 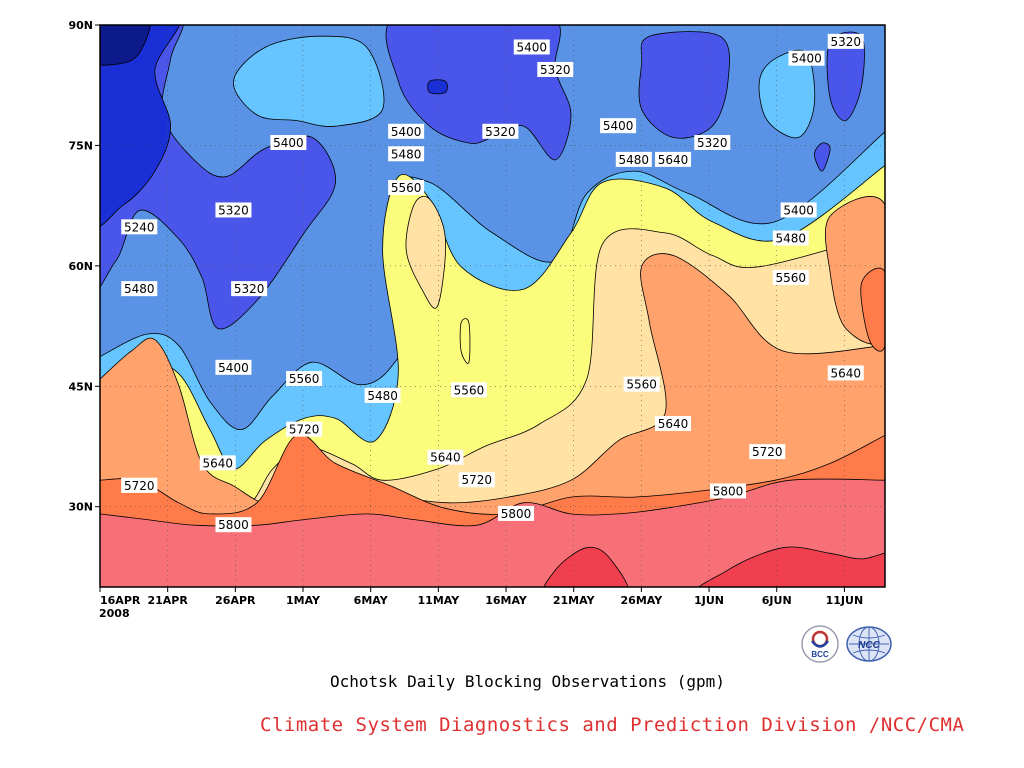 I want to click on x-tick-label: 6JUN, so click(x=777, y=600).